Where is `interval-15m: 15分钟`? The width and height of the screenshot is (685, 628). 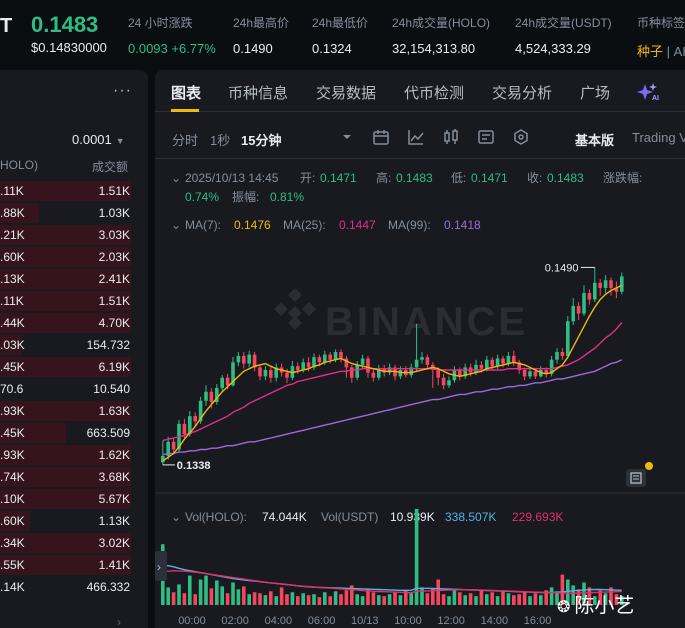 interval-15m: 15分钟 is located at coordinates (261, 140).